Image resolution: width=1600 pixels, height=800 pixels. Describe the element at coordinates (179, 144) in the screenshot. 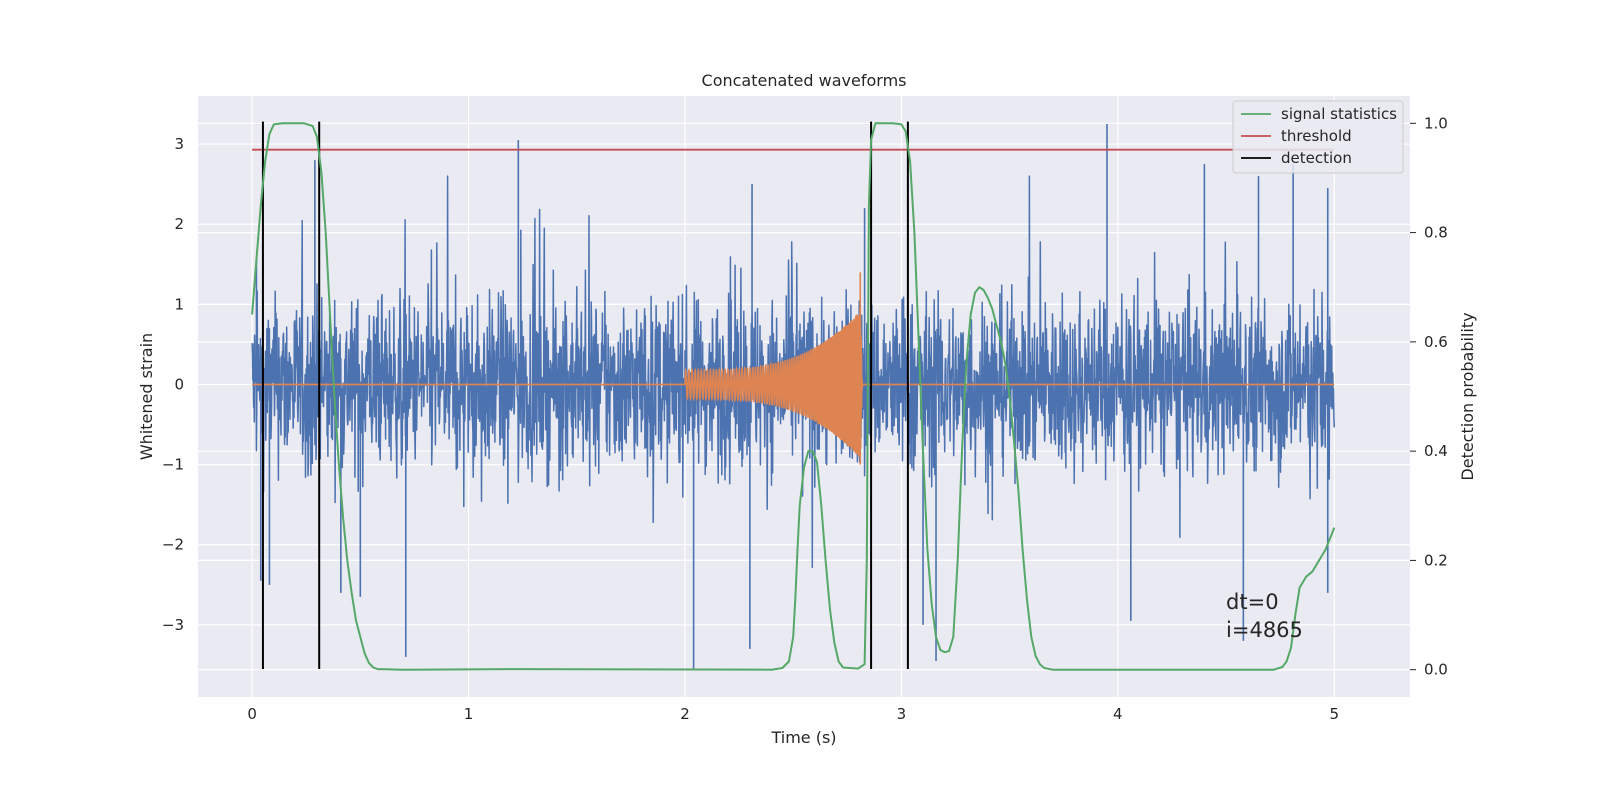

I see `y-tick-label: 3` at that location.